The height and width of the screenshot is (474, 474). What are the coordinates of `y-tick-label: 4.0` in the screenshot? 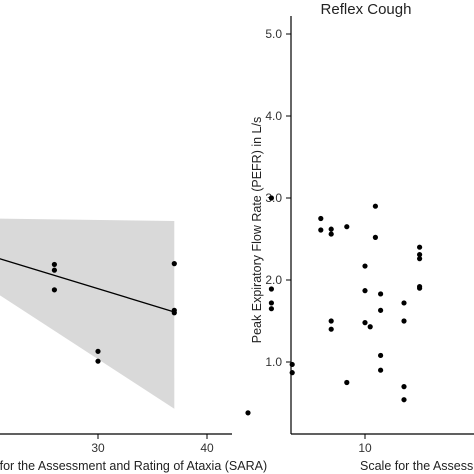 It's located at (273, 116).